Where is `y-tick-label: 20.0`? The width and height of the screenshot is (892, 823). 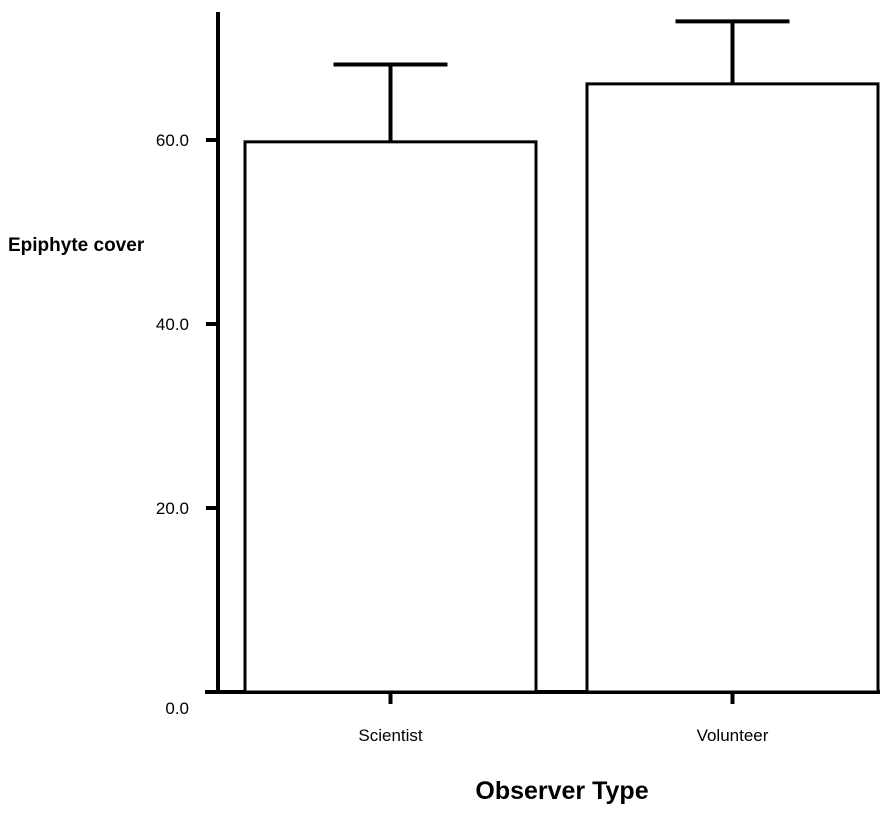 y-tick-label: 20.0 is located at coordinates (172, 508).